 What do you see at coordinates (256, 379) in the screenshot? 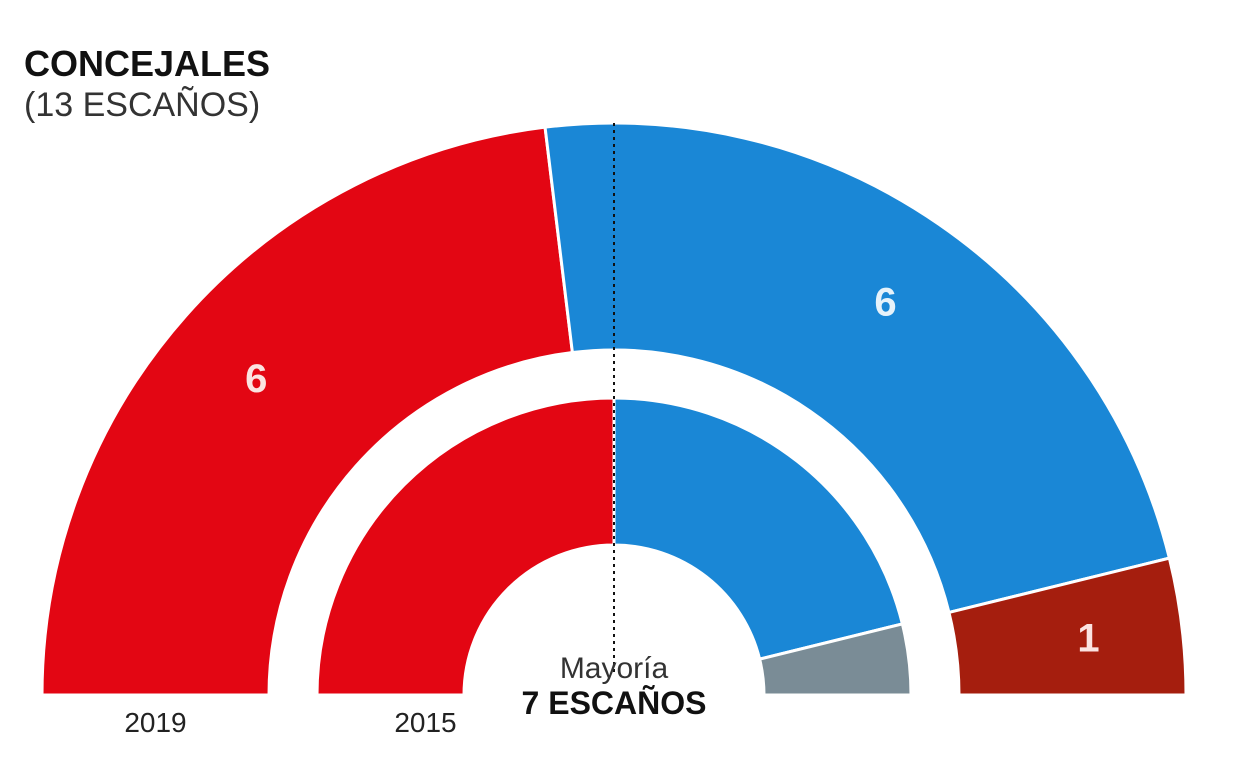
I see `seat-count-label-2019-1: 6` at bounding box center [256, 379].